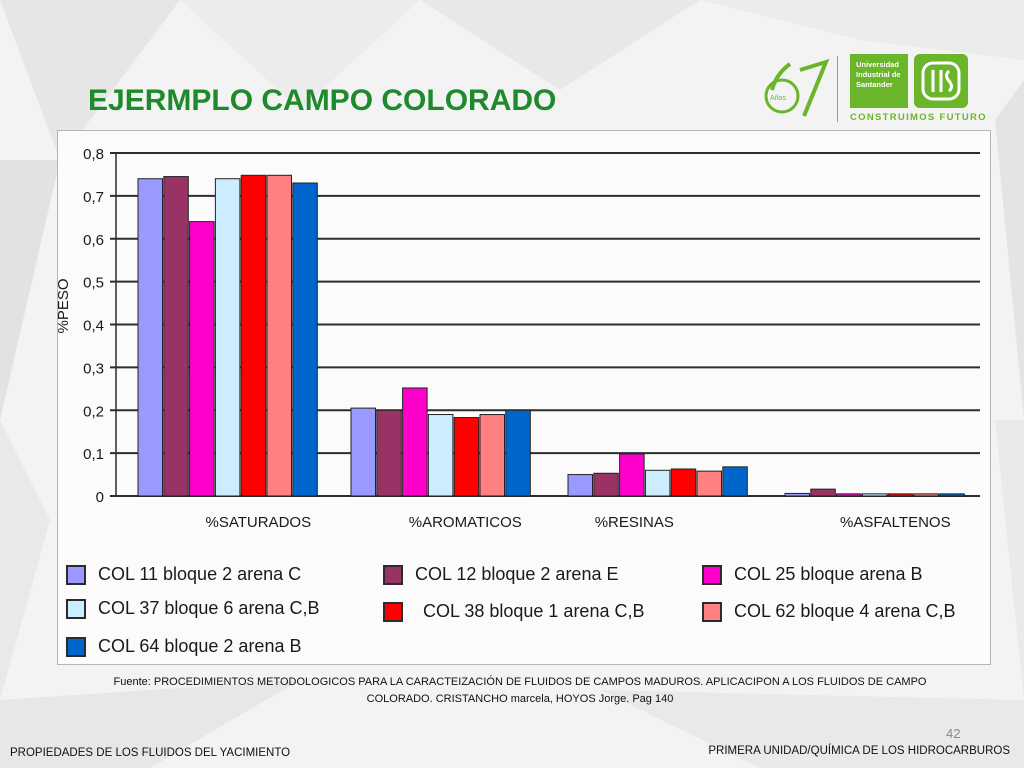 Image resolution: width=1024 pixels, height=768 pixels. I want to click on legend-label-col37: COL 37 bloque 6 arena C,B, so click(209, 608).